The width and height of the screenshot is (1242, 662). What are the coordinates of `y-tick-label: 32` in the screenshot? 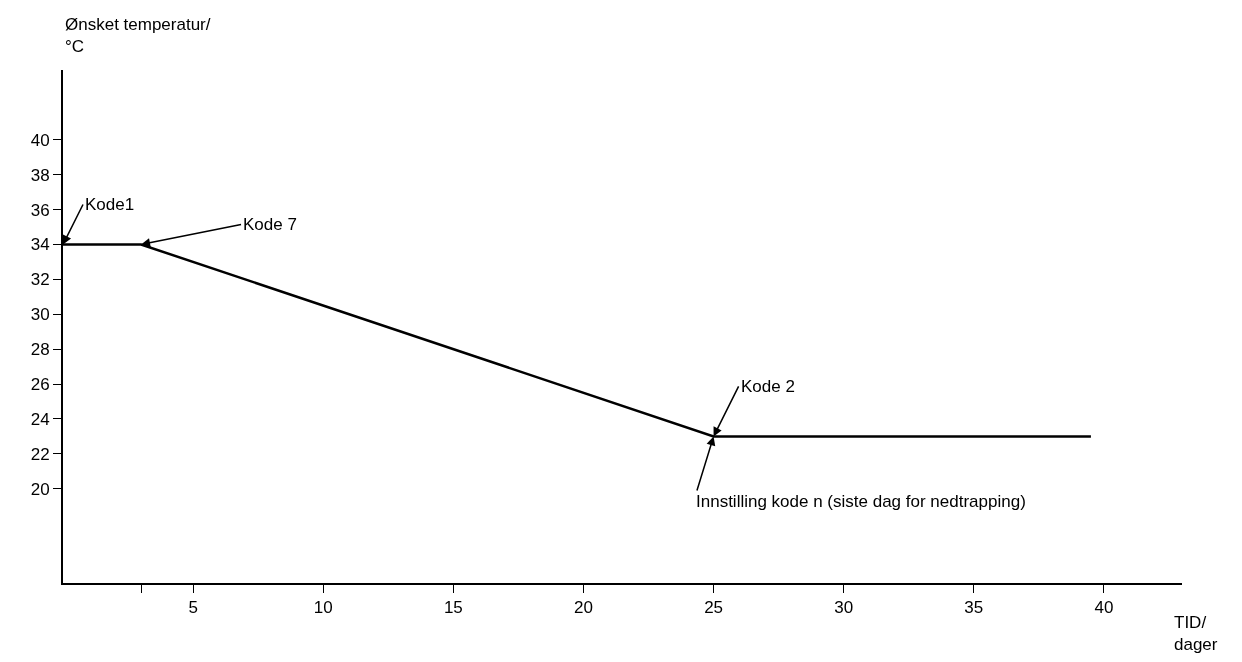 It's located at (40, 280).